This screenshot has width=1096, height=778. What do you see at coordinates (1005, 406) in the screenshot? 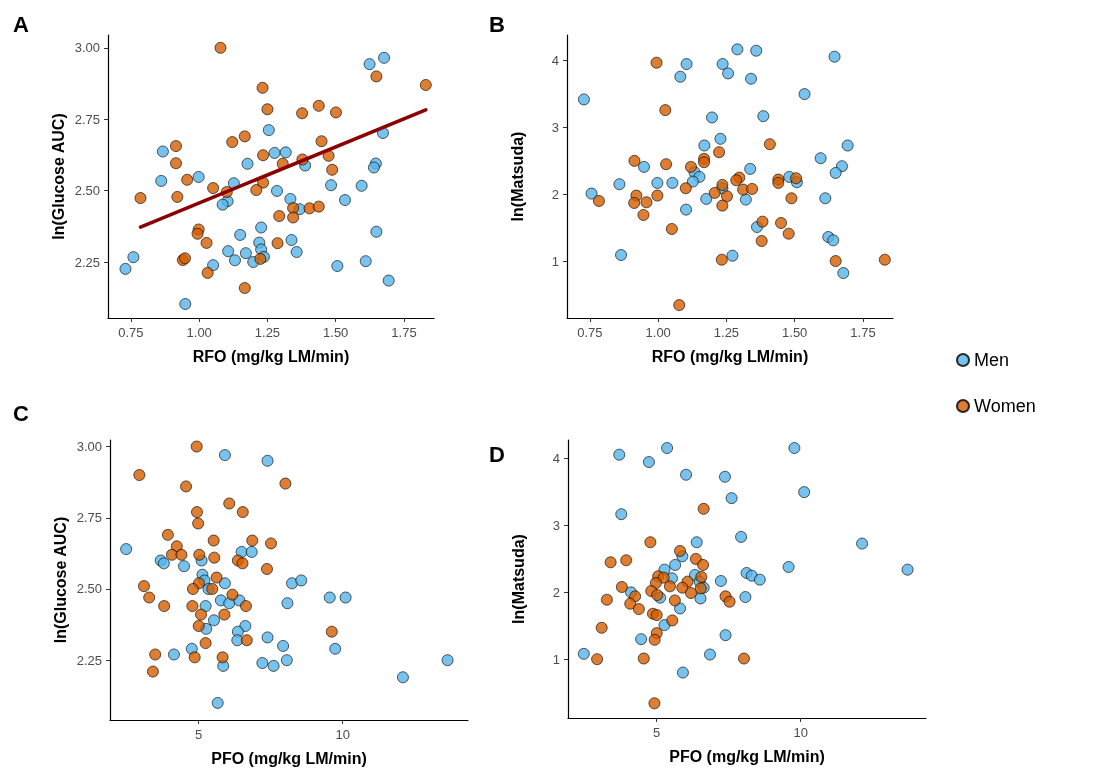
I see `legend-label: Women` at bounding box center [1005, 406].